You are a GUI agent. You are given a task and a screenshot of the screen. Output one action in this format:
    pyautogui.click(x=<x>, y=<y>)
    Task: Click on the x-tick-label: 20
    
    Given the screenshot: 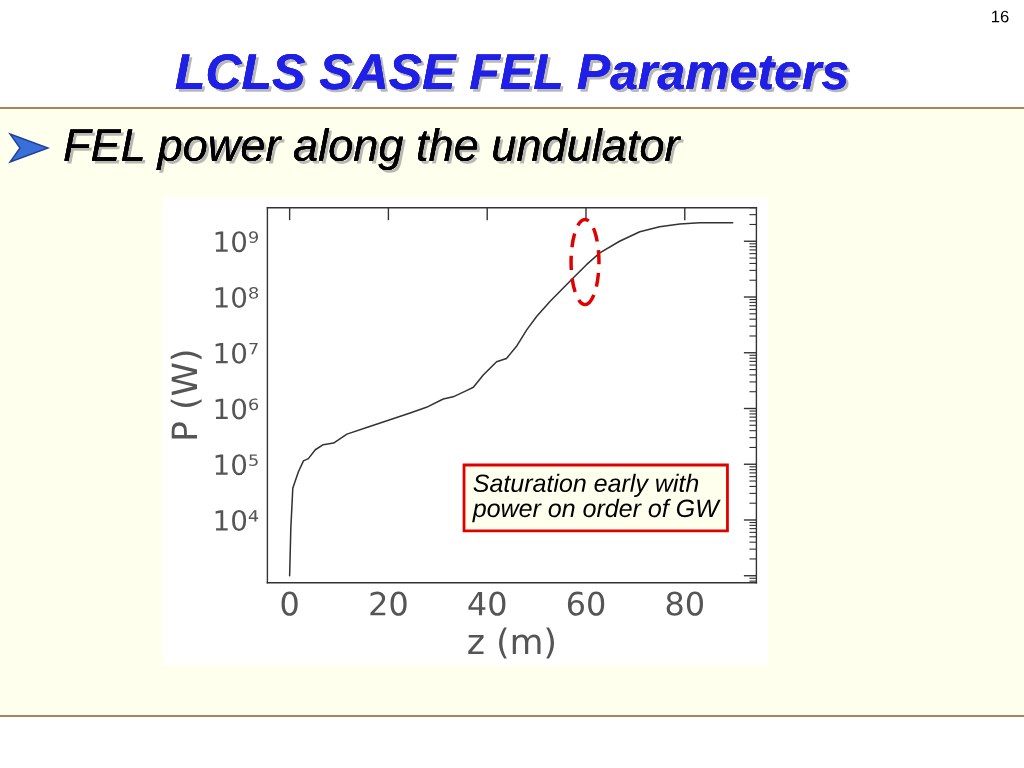 What is the action you would take?
    pyautogui.click(x=388, y=603)
    